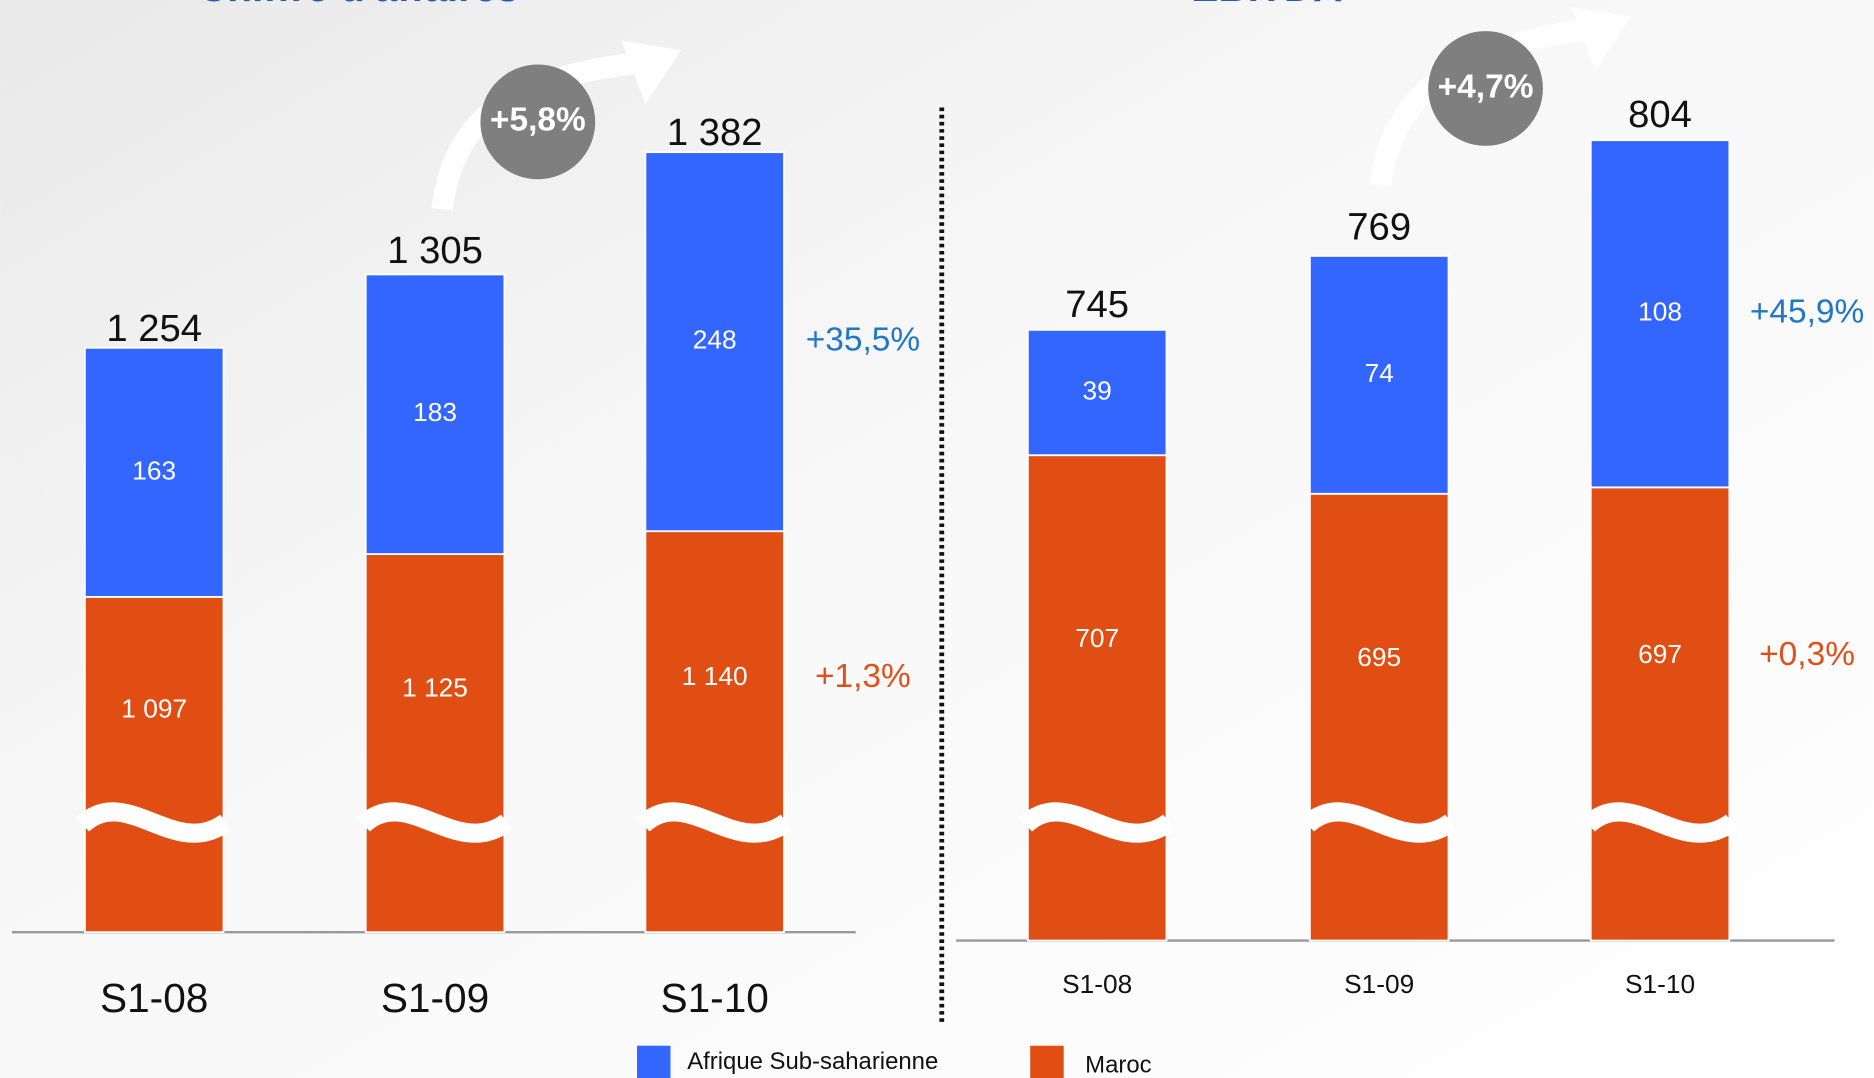 The image size is (1874, 1078). Describe the element at coordinates (863, 676) in the screenshot. I see `growth-label: +1,3%` at that location.